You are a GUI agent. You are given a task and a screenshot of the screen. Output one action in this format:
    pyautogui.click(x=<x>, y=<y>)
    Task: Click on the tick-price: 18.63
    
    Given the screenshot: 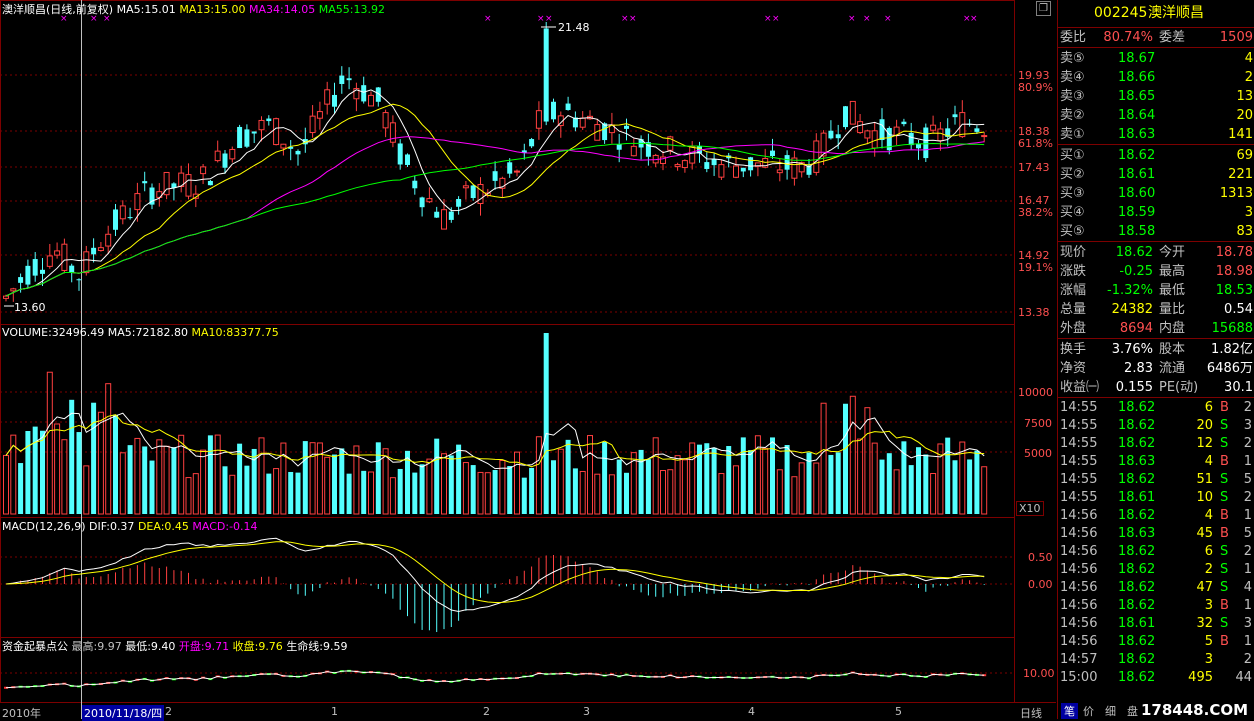 What is the action you would take?
    pyautogui.click(x=1137, y=461)
    